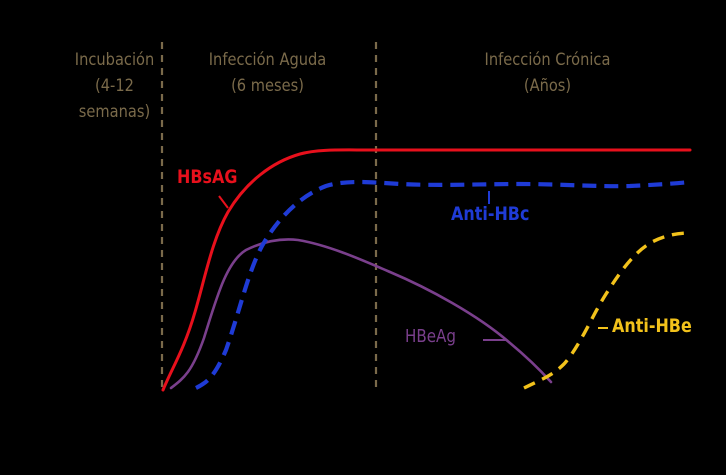 The image size is (726, 475). Describe the element at coordinates (547, 86) in the screenshot. I see `phase-chronic-line-2: (Años)` at that location.